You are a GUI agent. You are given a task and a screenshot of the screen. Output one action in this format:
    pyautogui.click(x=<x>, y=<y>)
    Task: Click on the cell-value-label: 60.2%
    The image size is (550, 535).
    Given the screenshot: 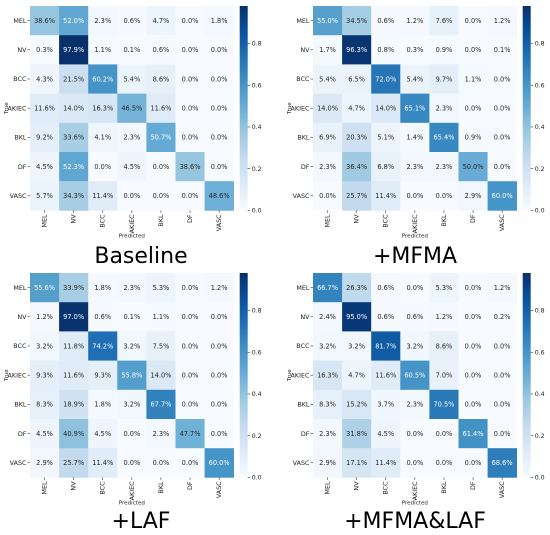 What is the action you would take?
    pyautogui.click(x=102, y=79)
    